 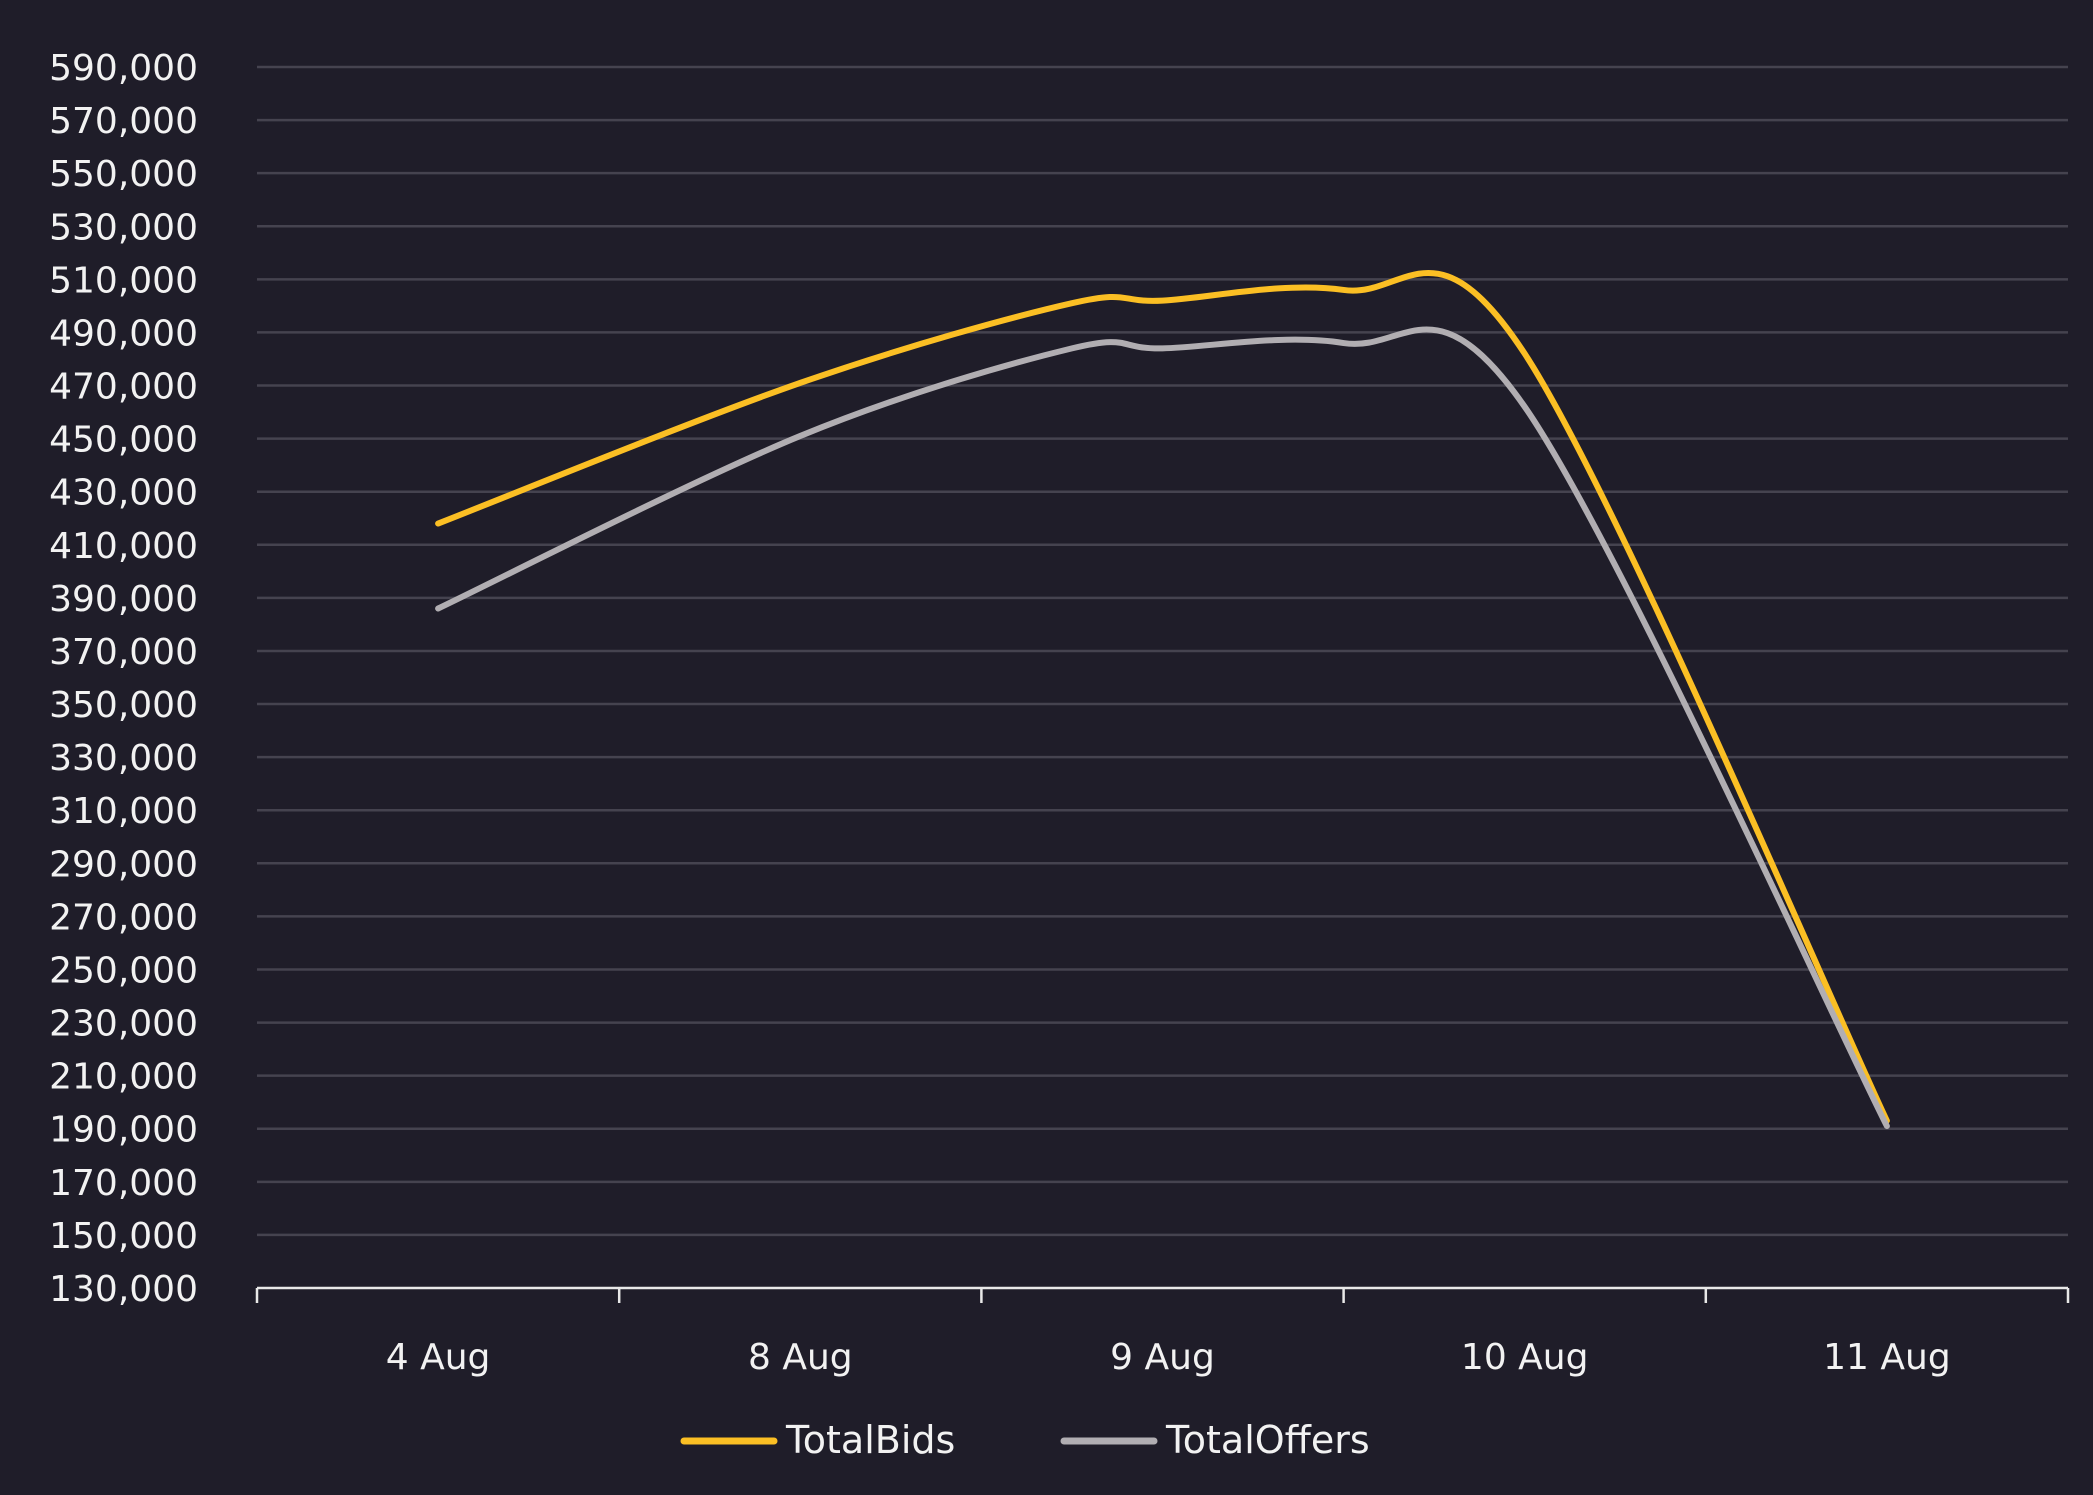 What do you see at coordinates (123, 68) in the screenshot?
I see `y-tick-label: 590,000` at bounding box center [123, 68].